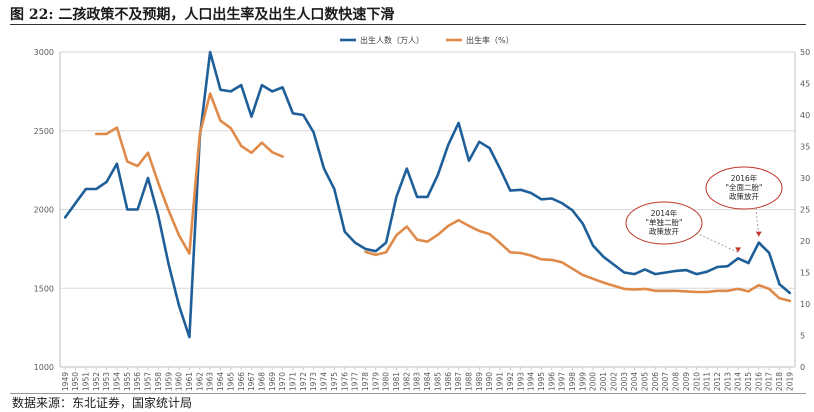  Describe the element at coordinates (805, 84) in the screenshot. I see `y-right-tick-label: 45` at that location.